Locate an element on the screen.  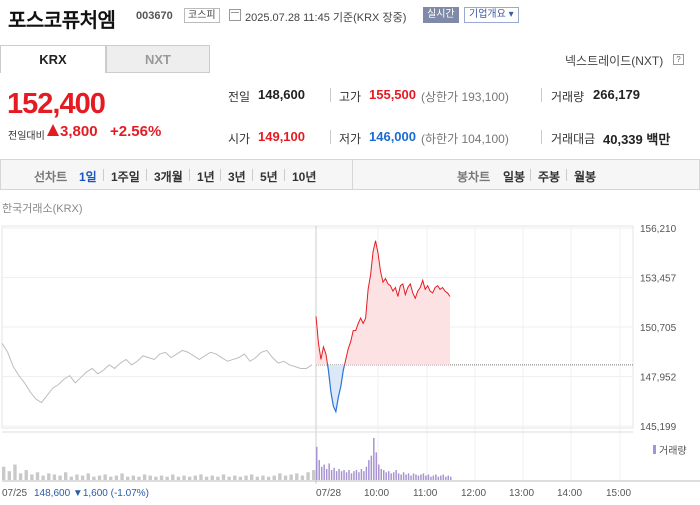
prev-close-label: 전일 is located at coordinates (239, 97).